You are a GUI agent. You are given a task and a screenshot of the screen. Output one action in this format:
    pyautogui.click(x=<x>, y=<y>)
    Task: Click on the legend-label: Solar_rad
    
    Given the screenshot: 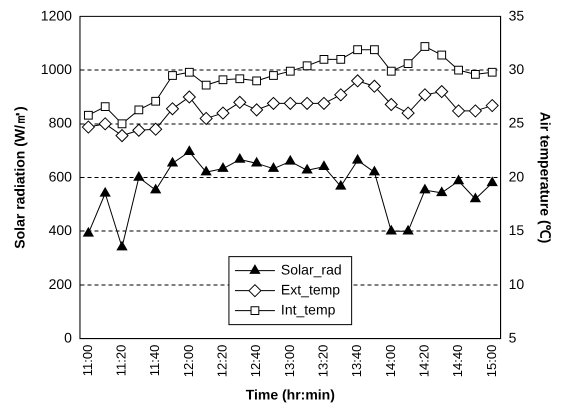 What is the action you would take?
    pyautogui.click(x=311, y=270)
    